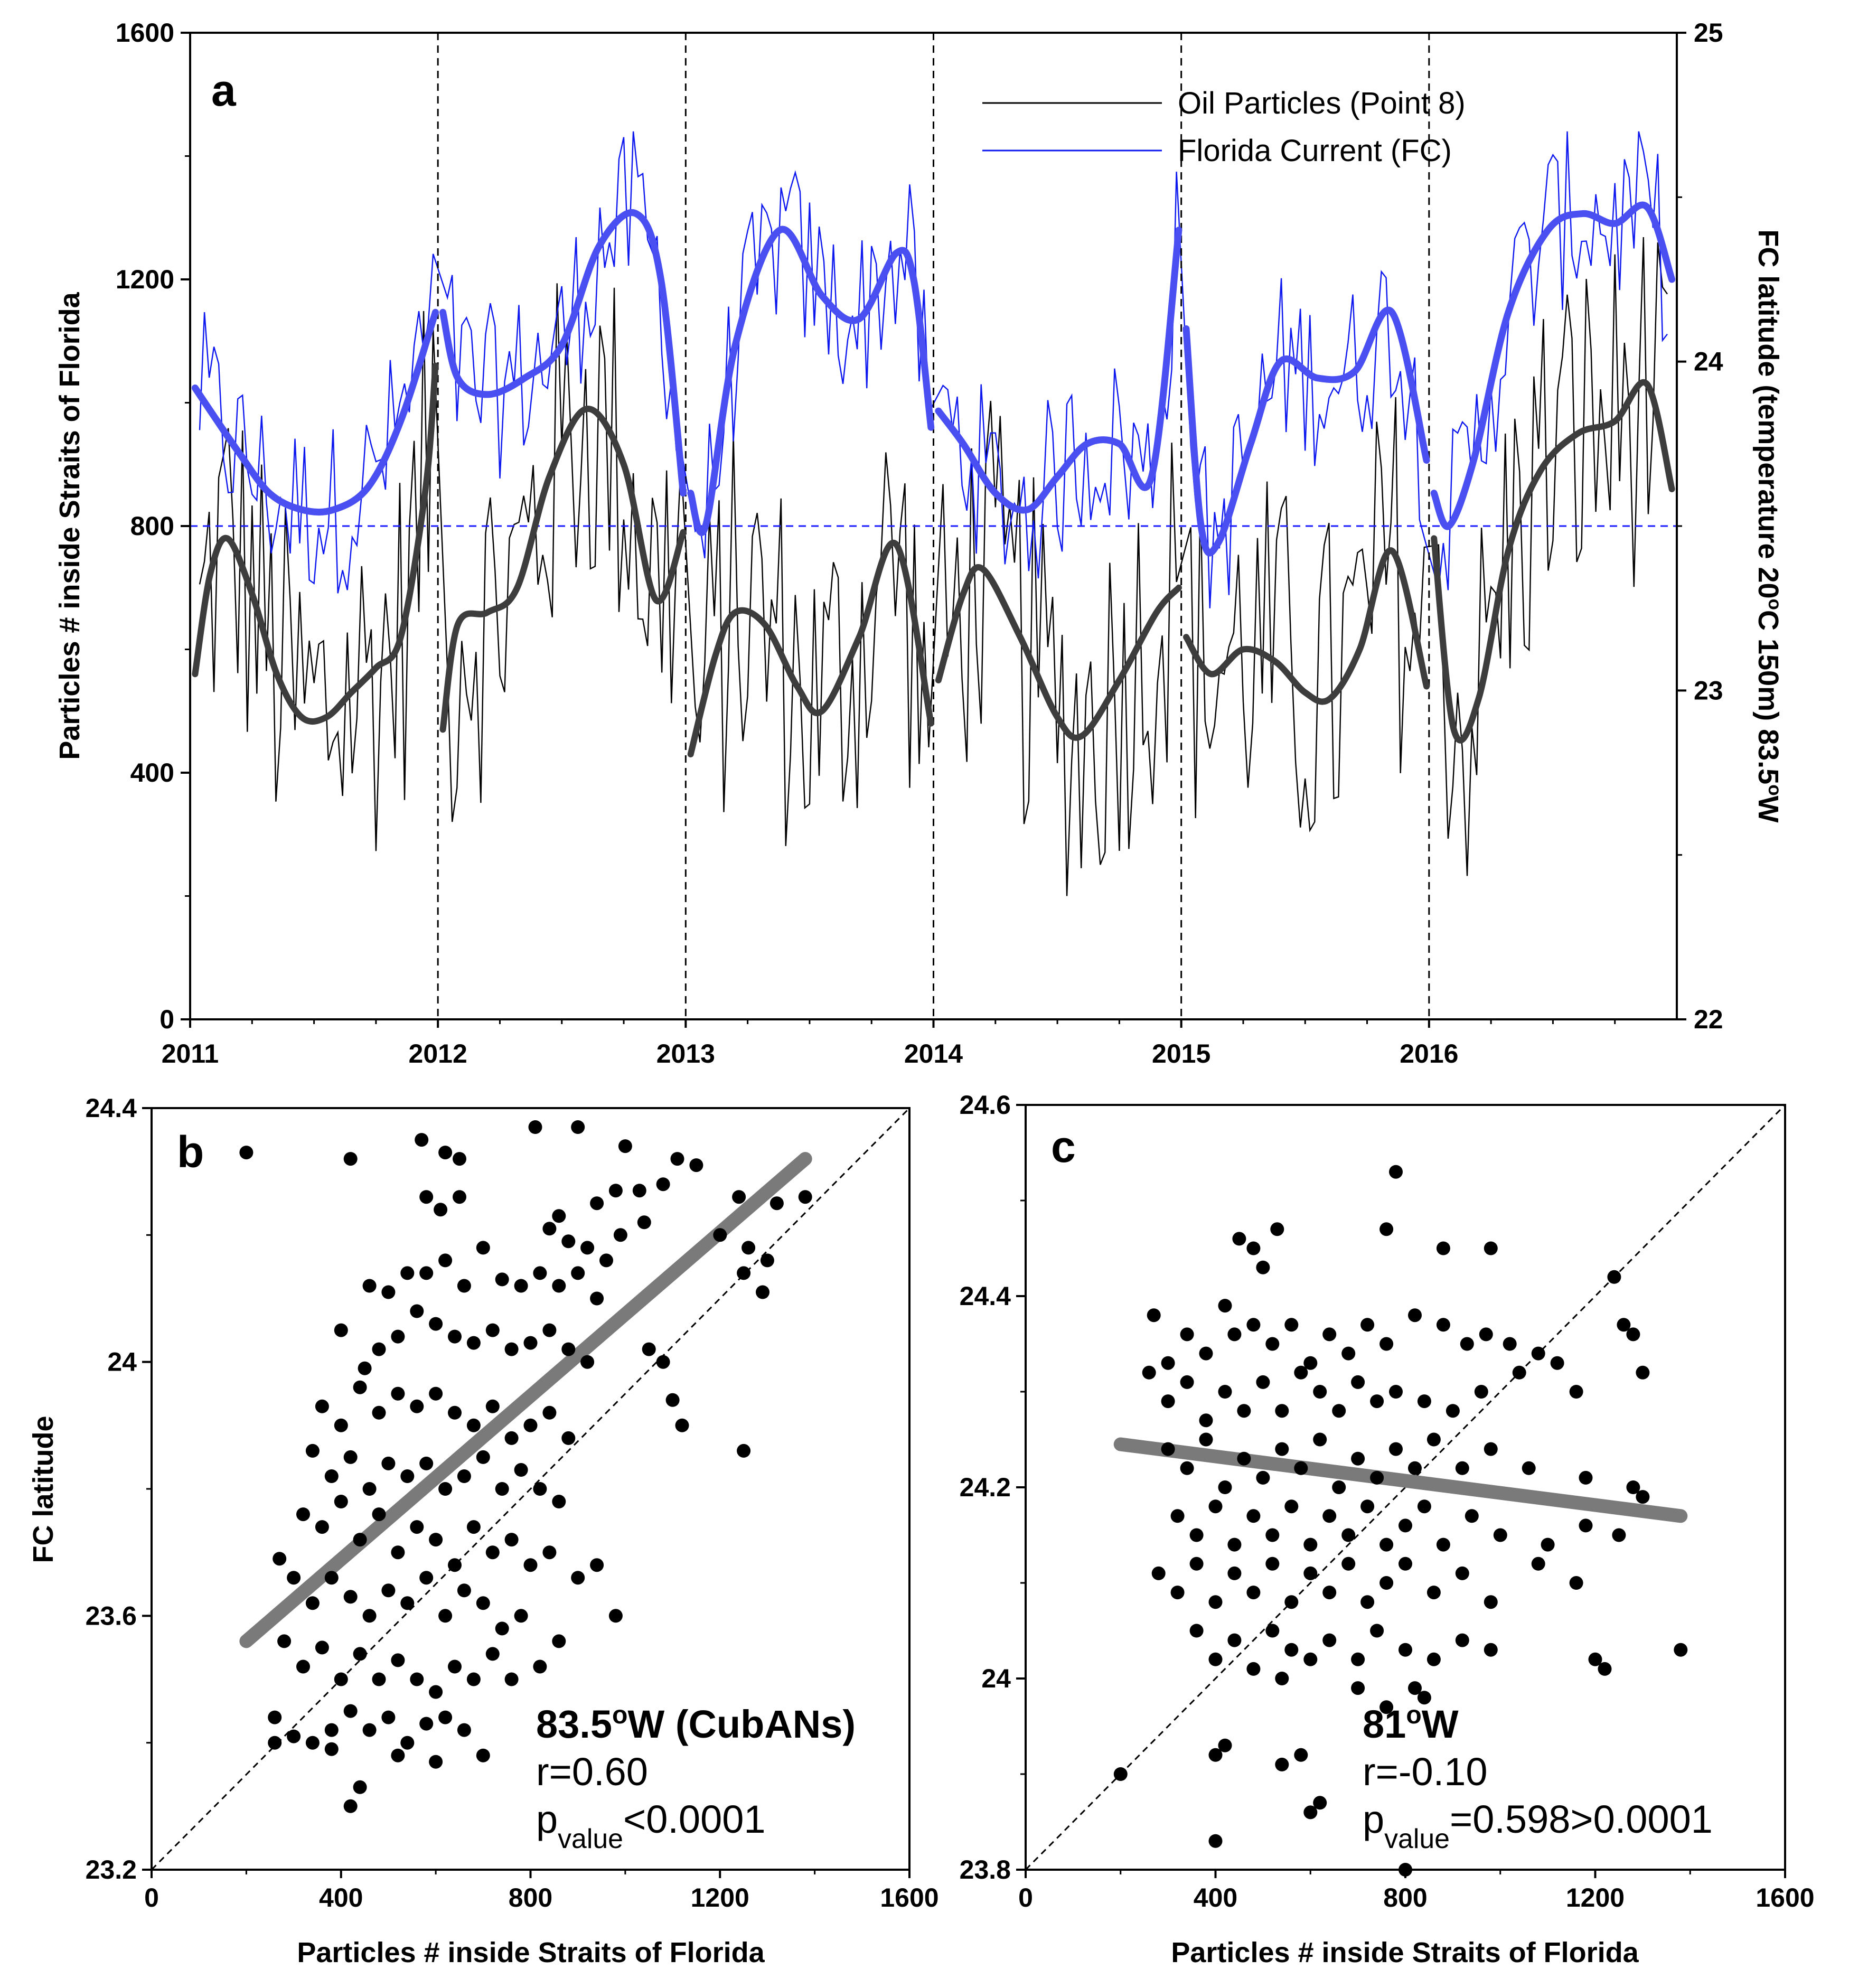 The height and width of the screenshot is (1988, 1849). I want to click on right-tick-label-23: 23, so click(1708, 691).